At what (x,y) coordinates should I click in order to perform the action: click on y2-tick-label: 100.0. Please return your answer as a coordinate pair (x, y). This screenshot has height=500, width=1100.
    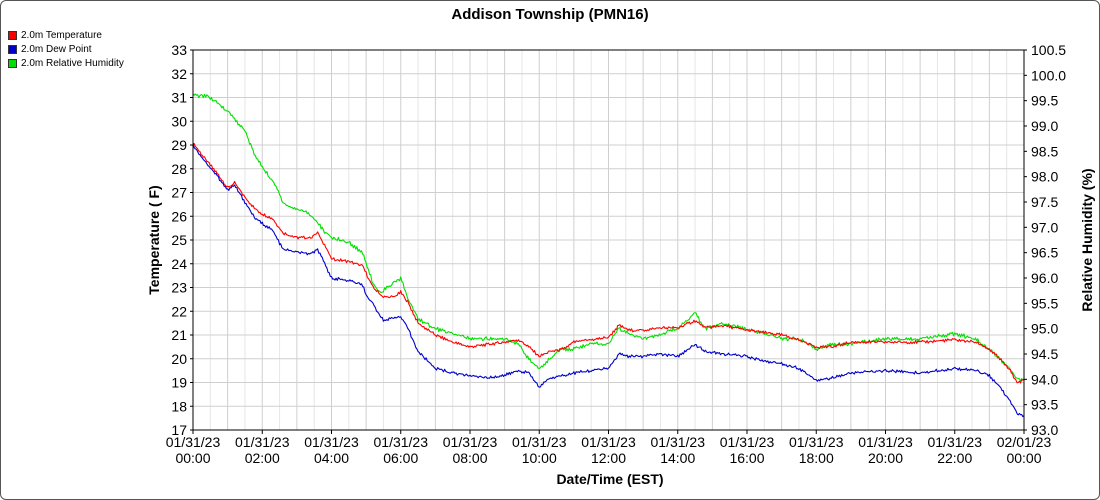
    Looking at the image, I should click on (1048, 75).